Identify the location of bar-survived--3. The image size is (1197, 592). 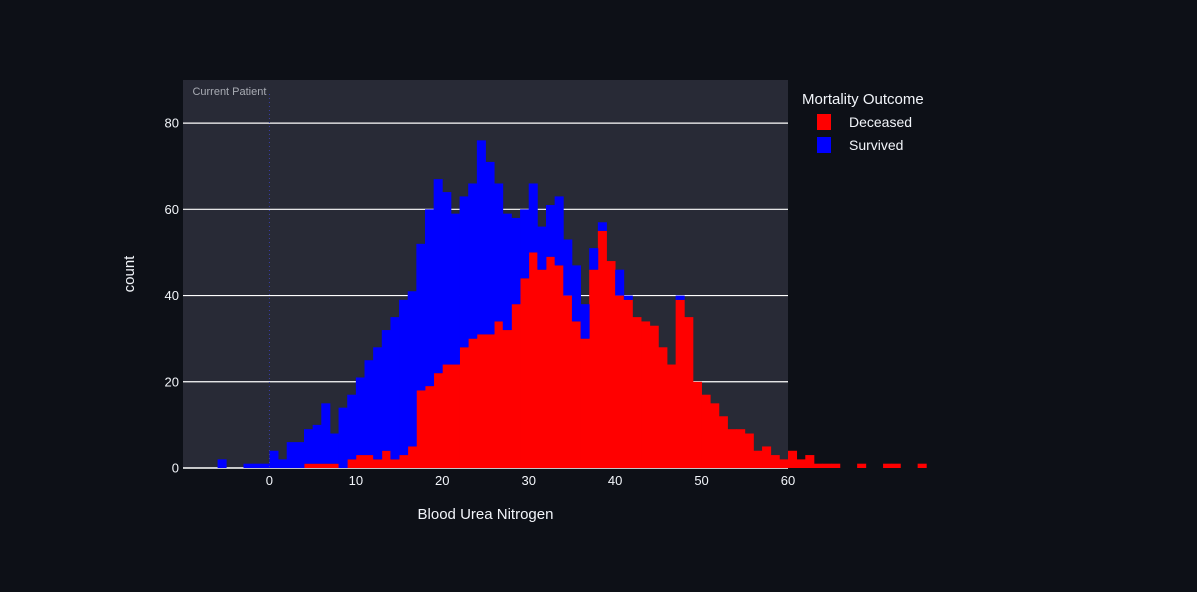
(248, 465).